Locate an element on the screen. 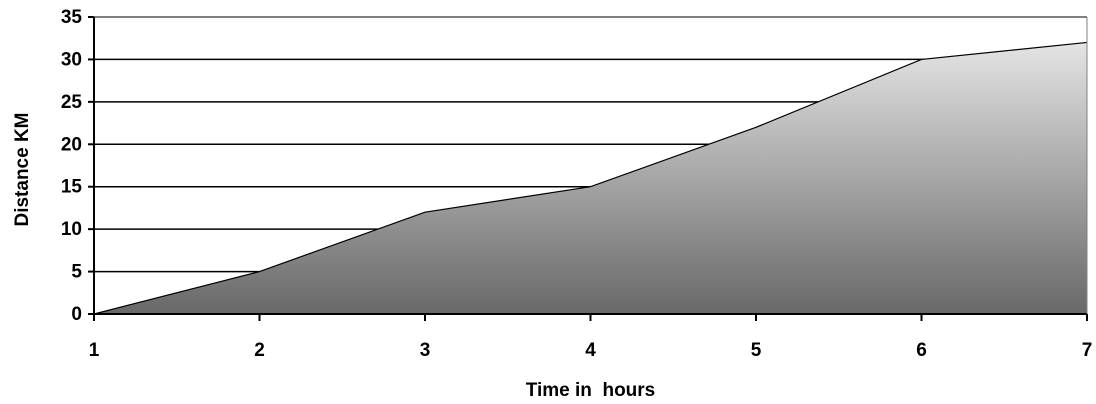 This screenshot has width=1096, height=404. x-tick-label-3: 3 is located at coordinates (425, 350).